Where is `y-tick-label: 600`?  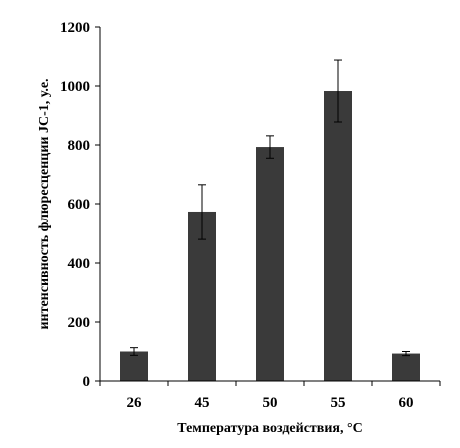
y-tick-label: 600 is located at coordinates (79, 205).